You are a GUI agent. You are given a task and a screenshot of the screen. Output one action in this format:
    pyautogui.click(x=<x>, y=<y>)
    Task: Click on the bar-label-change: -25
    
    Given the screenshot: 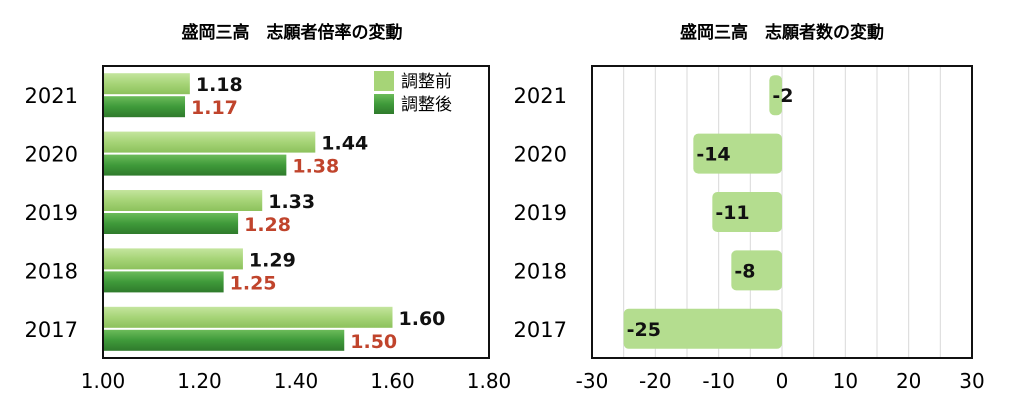 What is the action you would take?
    pyautogui.click(x=644, y=330)
    